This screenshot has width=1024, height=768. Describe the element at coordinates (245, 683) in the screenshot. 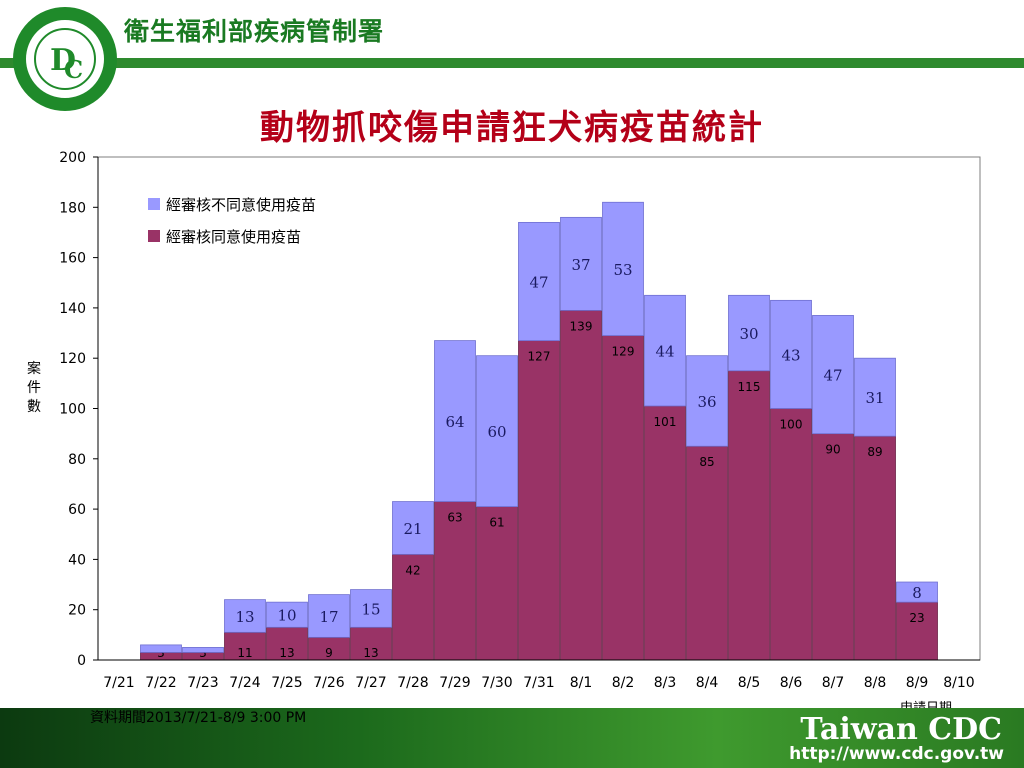

I see `x-tick-label: 7/24` at that location.